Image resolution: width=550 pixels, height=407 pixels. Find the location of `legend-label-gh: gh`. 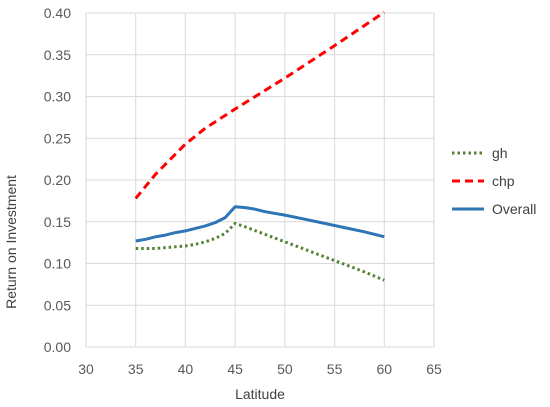

legend-label-gh: gh is located at coordinates (500, 153).